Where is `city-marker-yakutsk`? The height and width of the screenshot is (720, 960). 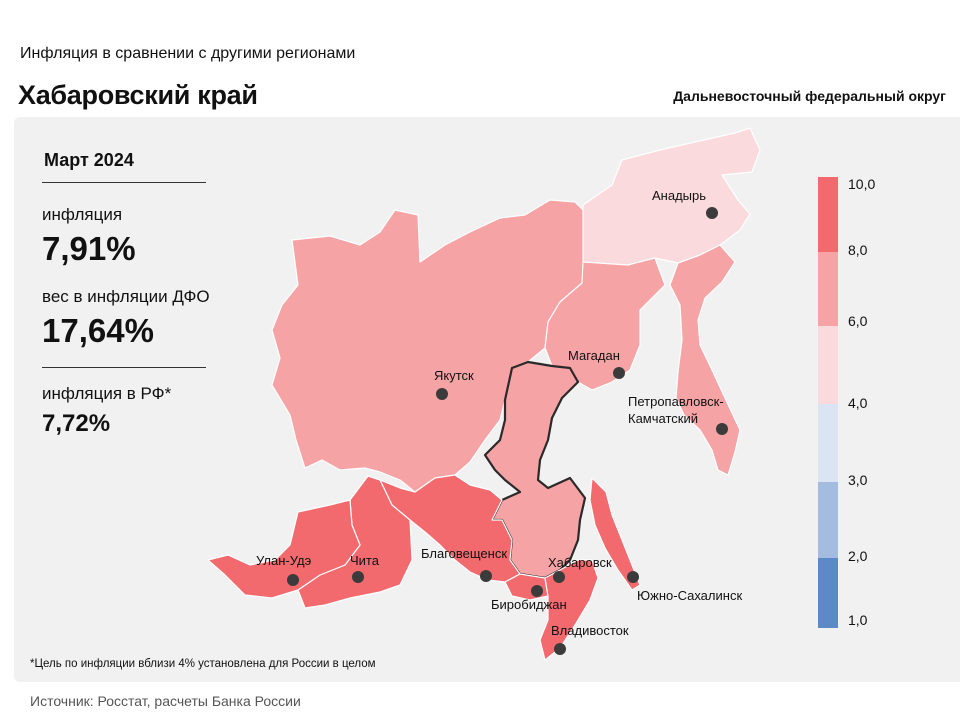 city-marker-yakutsk is located at coordinates (442, 394).